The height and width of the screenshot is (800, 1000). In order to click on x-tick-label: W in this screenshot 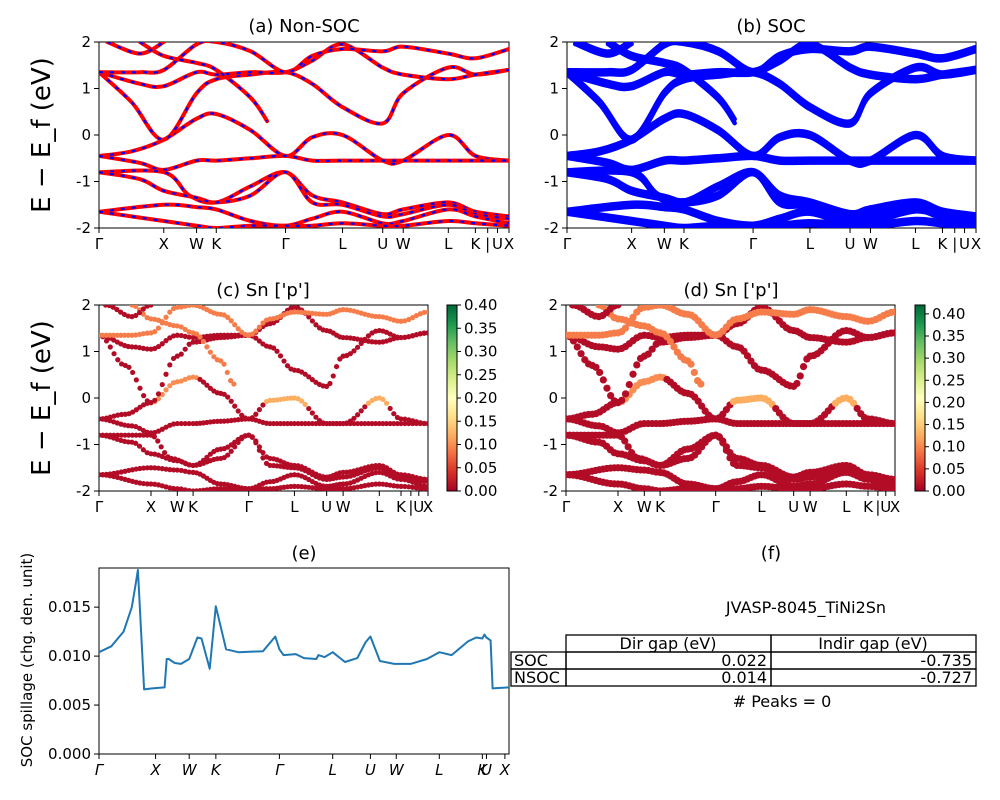, I will do `click(397, 770)`.